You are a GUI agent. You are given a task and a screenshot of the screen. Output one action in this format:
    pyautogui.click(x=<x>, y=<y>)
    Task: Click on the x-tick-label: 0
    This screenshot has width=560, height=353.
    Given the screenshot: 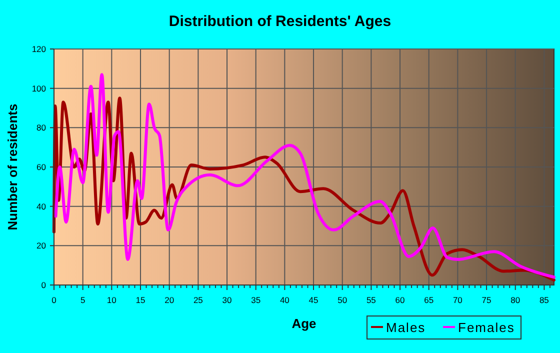 What is the action you would take?
    pyautogui.click(x=54, y=300)
    